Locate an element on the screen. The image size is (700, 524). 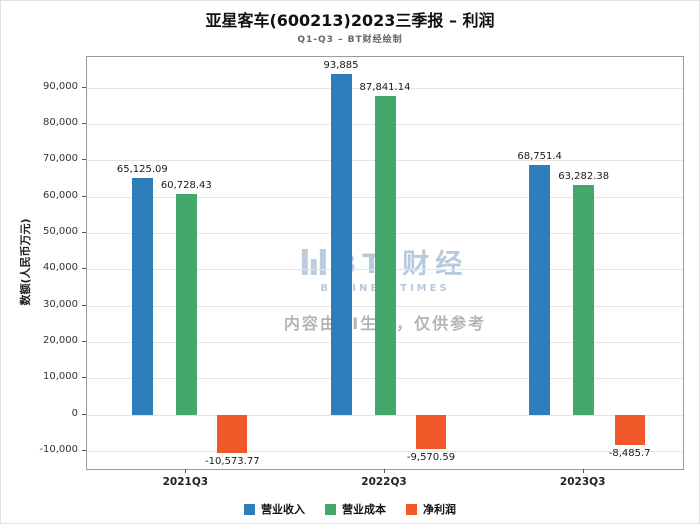
bt-logo-icon is located at coordinates (313, 261).